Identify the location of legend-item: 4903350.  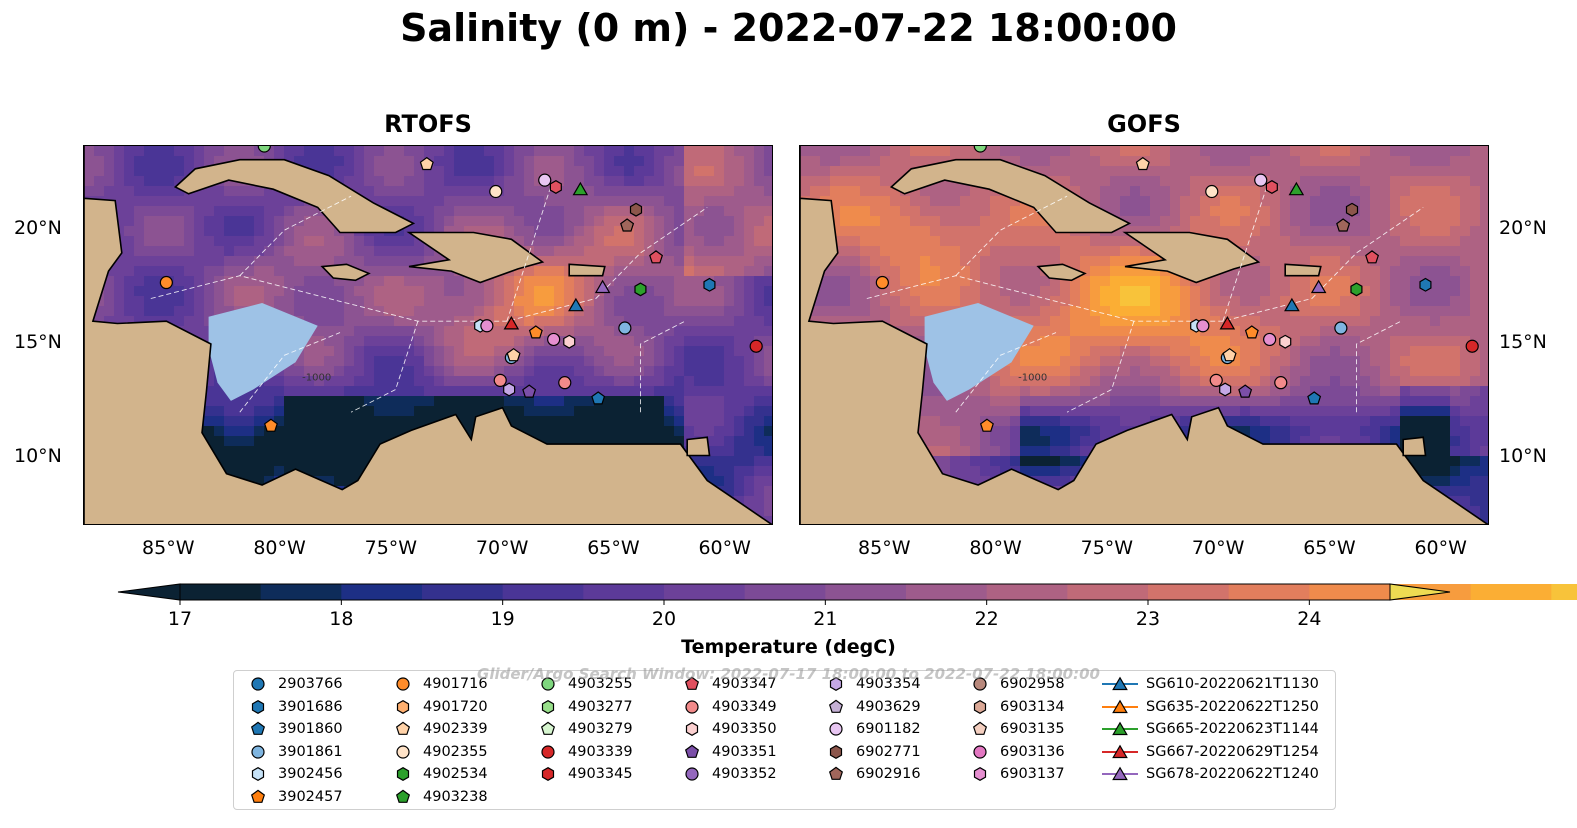
(728, 729).